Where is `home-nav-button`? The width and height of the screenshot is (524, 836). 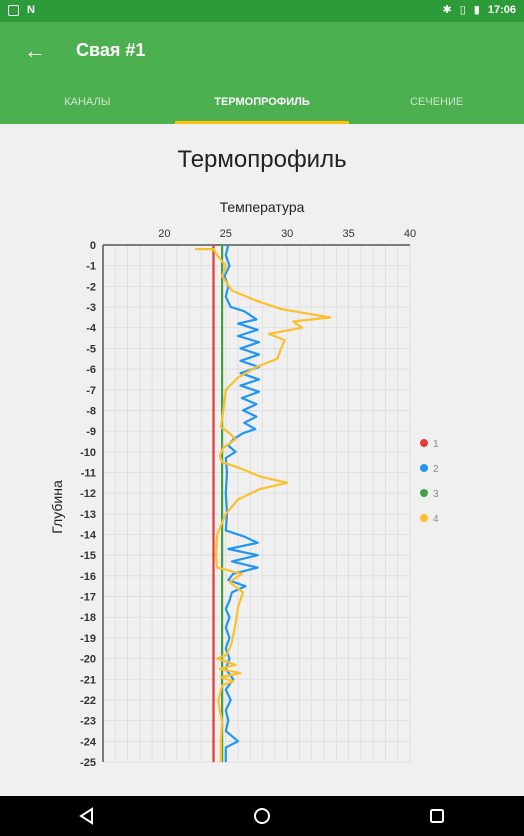 home-nav-button is located at coordinates (262, 816).